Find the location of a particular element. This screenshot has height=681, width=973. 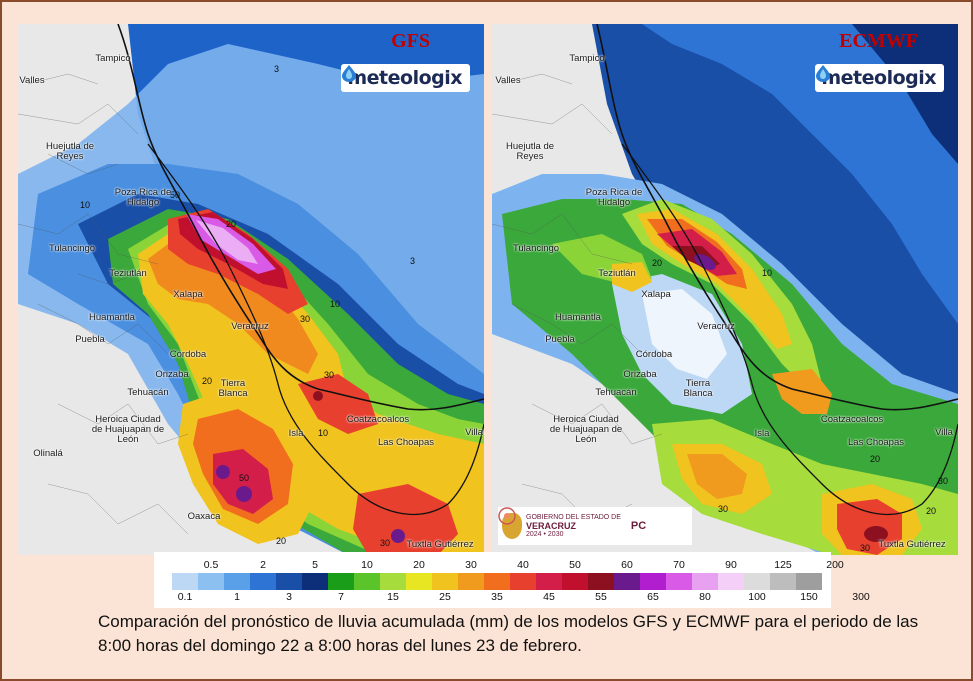

city-label: Teziutlán is located at coordinates (128, 273).